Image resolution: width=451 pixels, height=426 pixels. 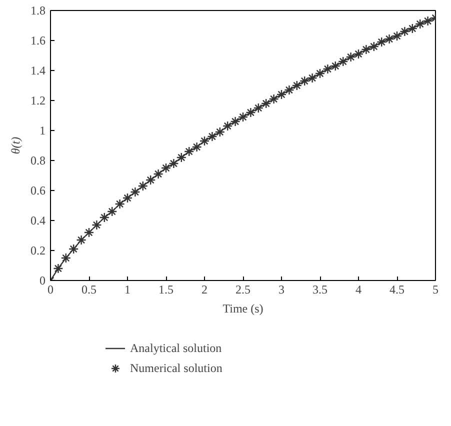 I want to click on x-tick-label: 3, so click(x=281, y=289).